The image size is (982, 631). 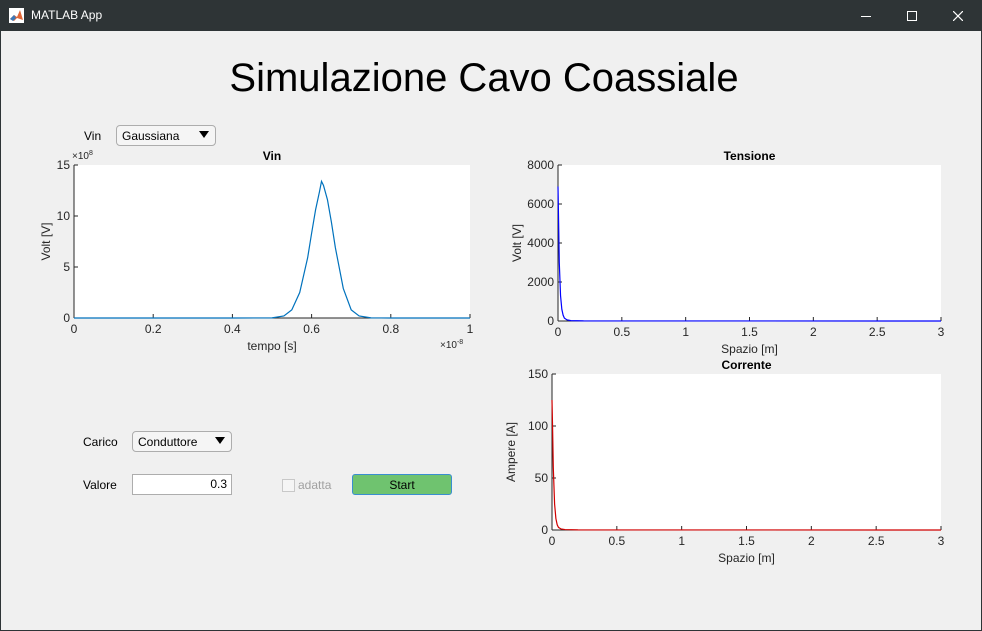 I want to click on tensione-y-tick-label: 8000, so click(x=540, y=165).